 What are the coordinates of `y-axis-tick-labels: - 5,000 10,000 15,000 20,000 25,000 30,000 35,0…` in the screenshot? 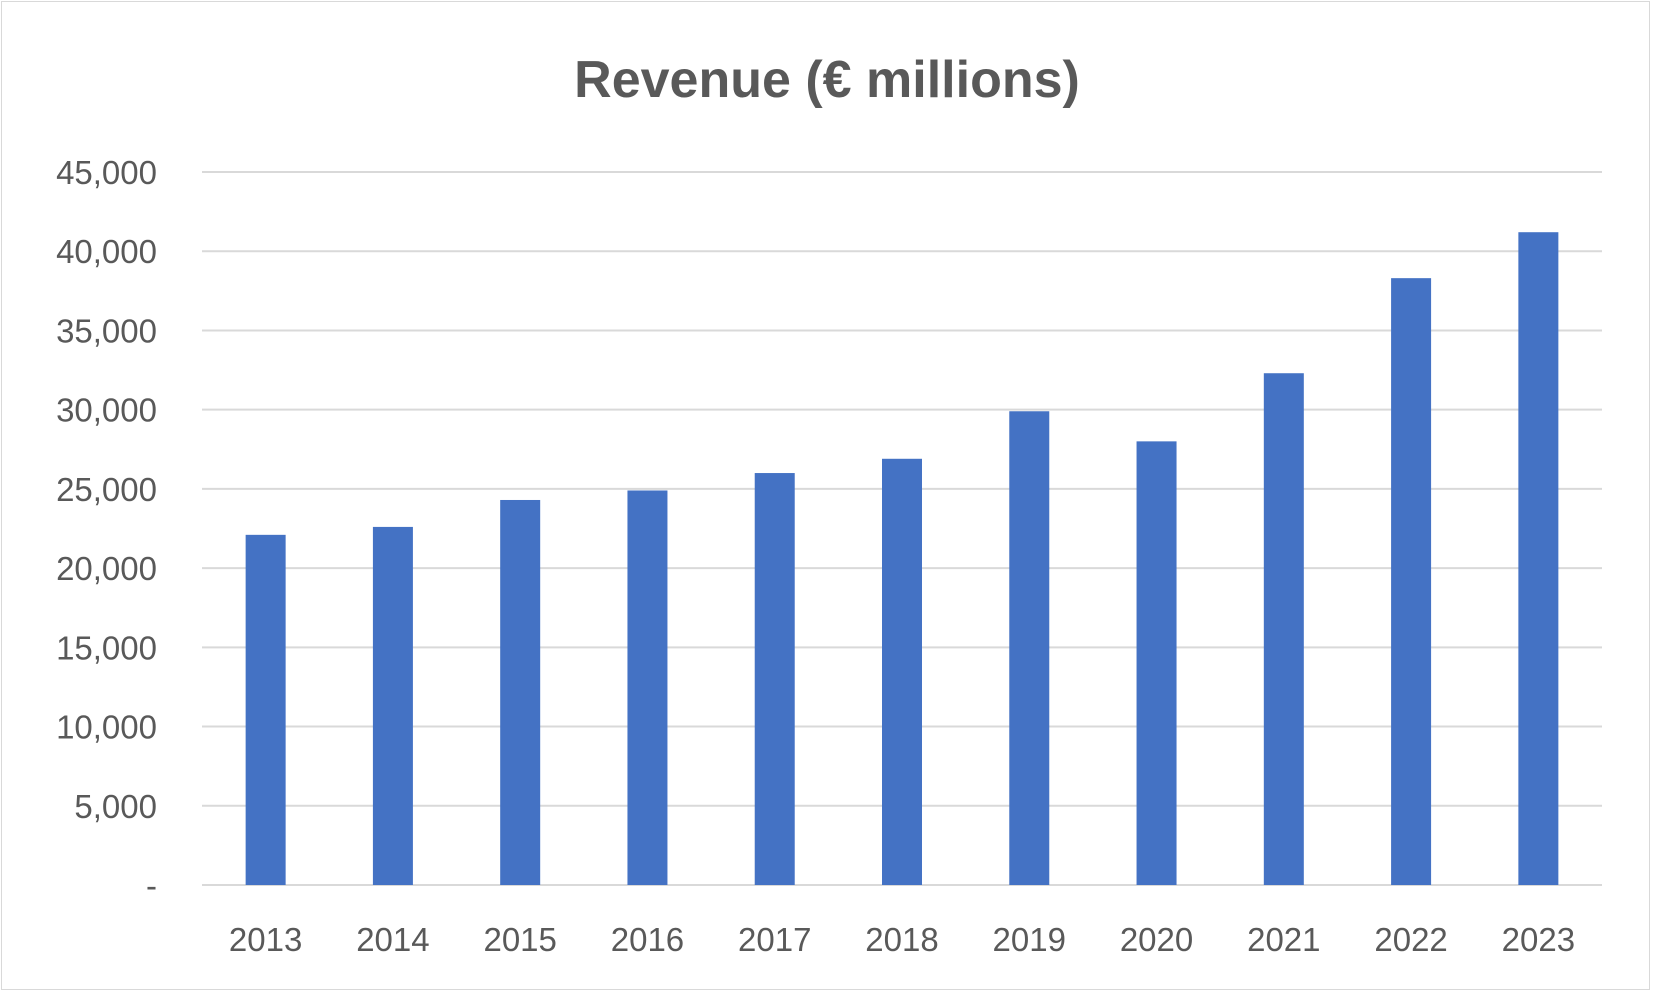 It's located at (106, 529).